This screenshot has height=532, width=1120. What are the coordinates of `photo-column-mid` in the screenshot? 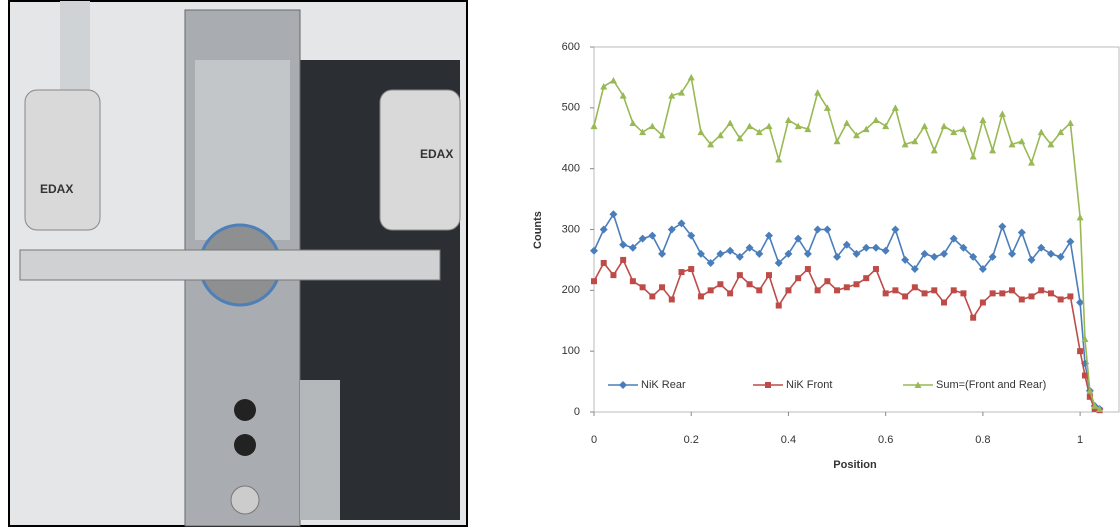 It's located at (242, 150).